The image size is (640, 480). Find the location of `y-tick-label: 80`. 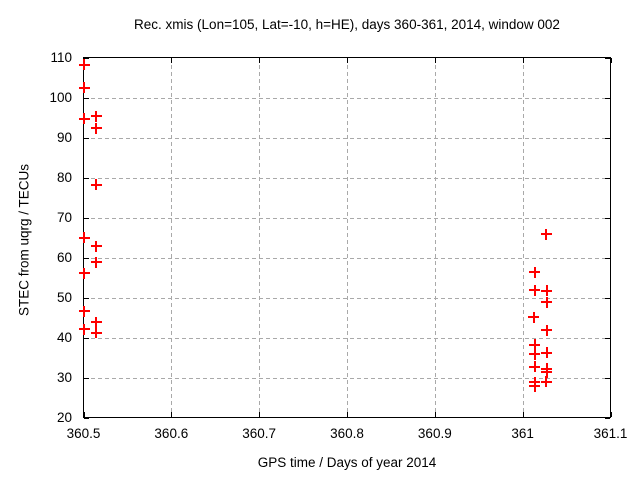

y-tick-label: 80 is located at coordinates (64, 177).